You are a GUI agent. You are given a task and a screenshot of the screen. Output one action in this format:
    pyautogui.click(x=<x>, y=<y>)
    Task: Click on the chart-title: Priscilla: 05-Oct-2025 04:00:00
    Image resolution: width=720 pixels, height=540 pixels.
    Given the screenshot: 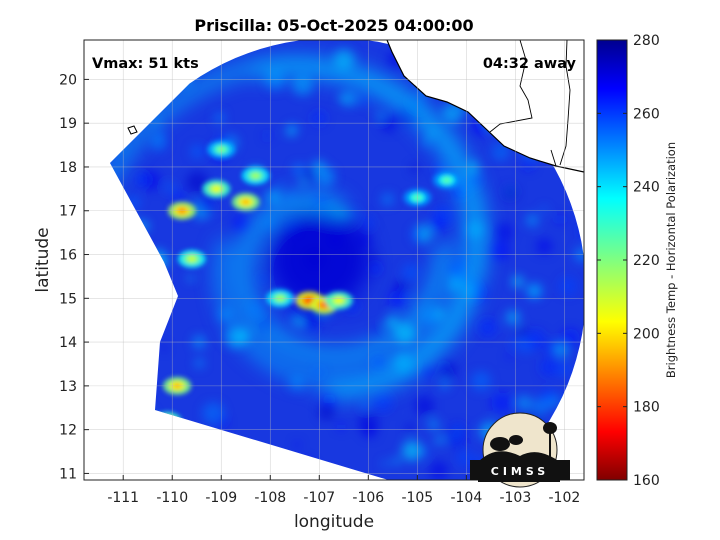 What is the action you would take?
    pyautogui.click(x=333, y=25)
    